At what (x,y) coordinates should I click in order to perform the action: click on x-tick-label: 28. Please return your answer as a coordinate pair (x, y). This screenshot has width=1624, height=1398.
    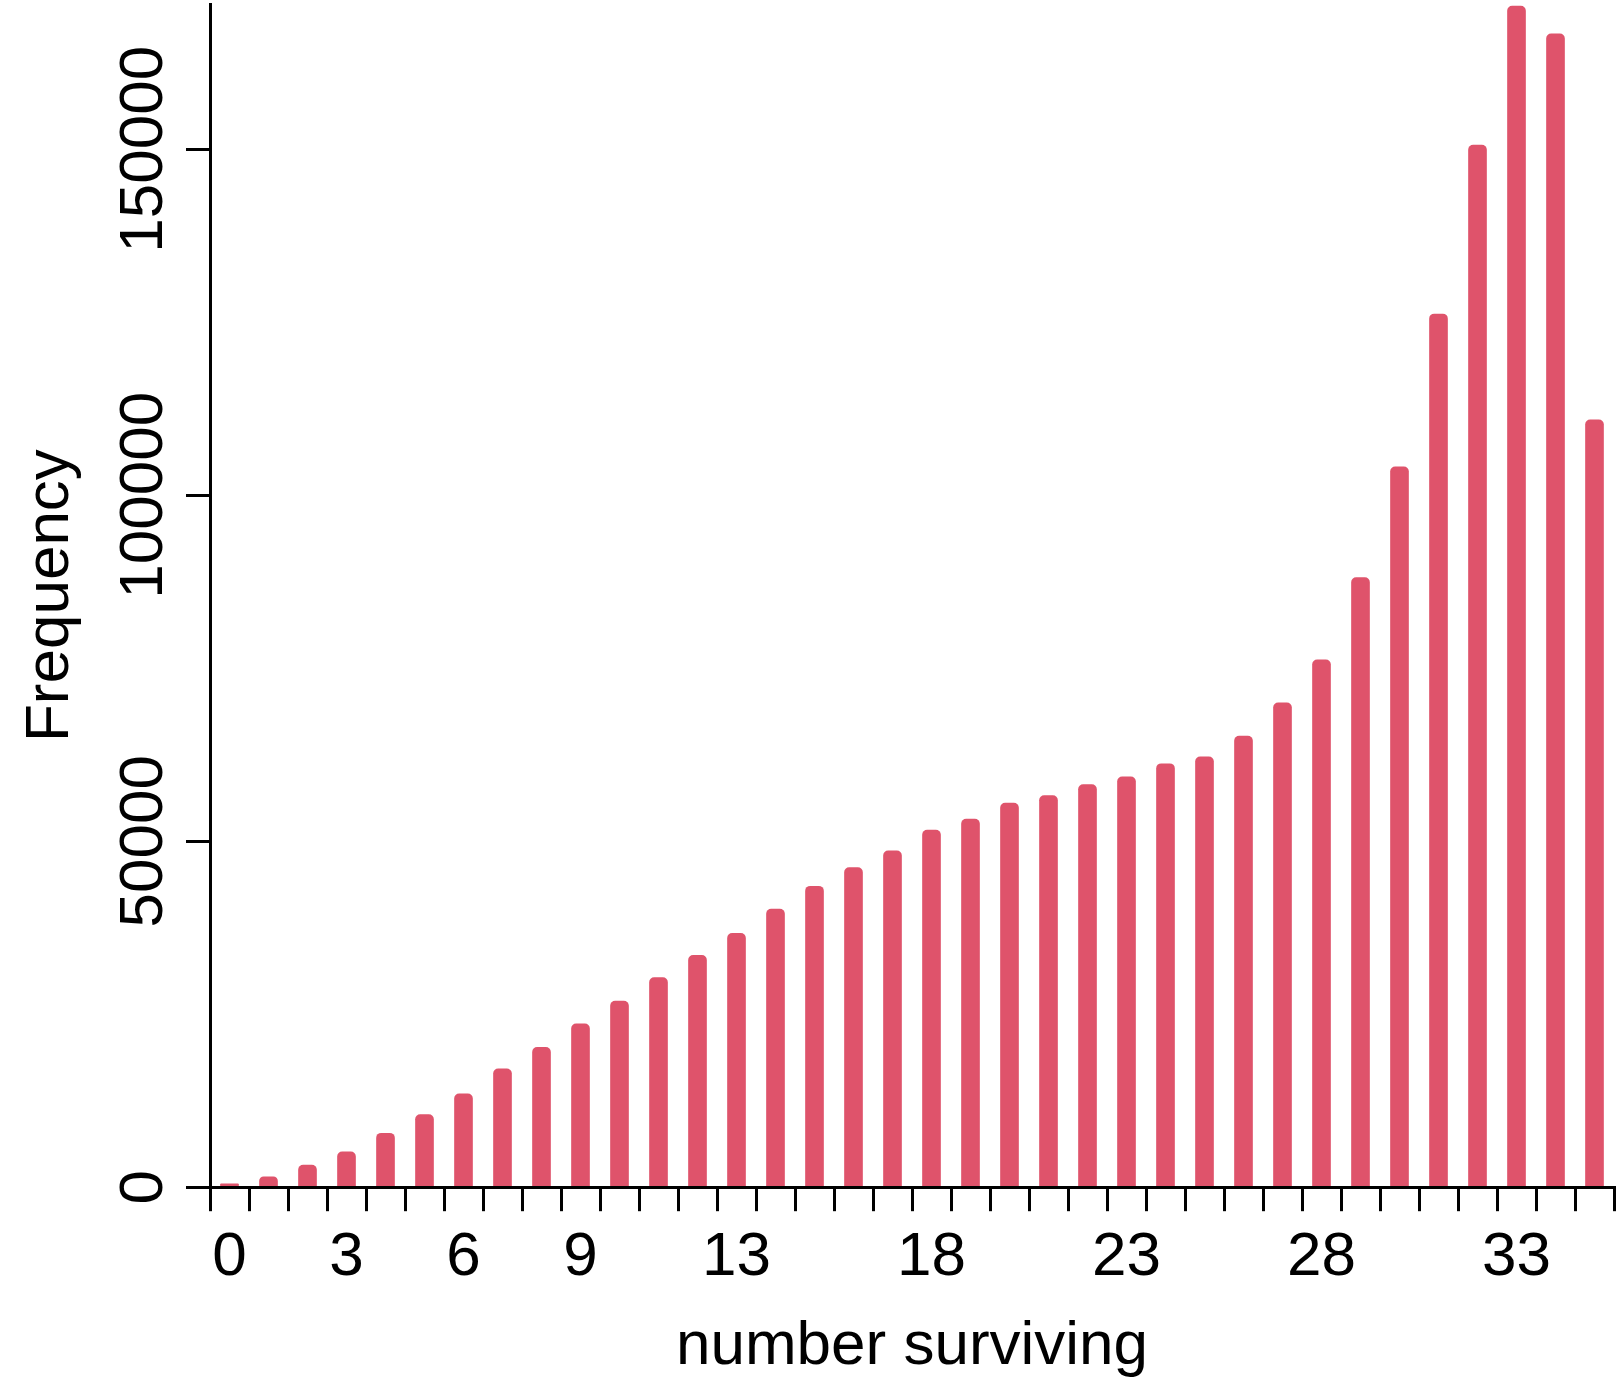
    Looking at the image, I should click on (1321, 1254).